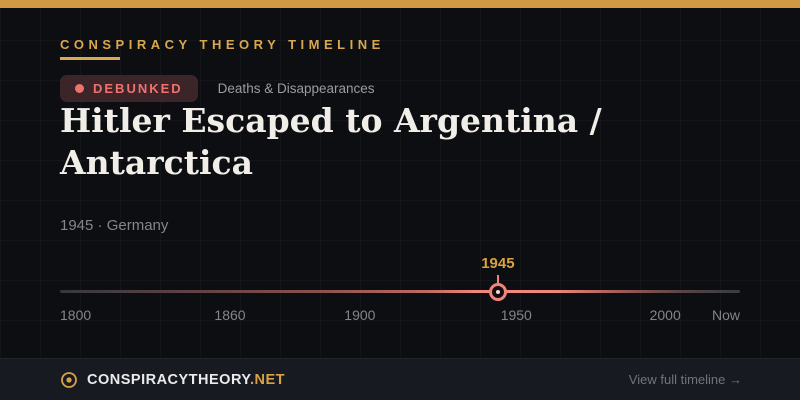 The image size is (800, 400). I want to click on timeline-track, so click(400, 291).